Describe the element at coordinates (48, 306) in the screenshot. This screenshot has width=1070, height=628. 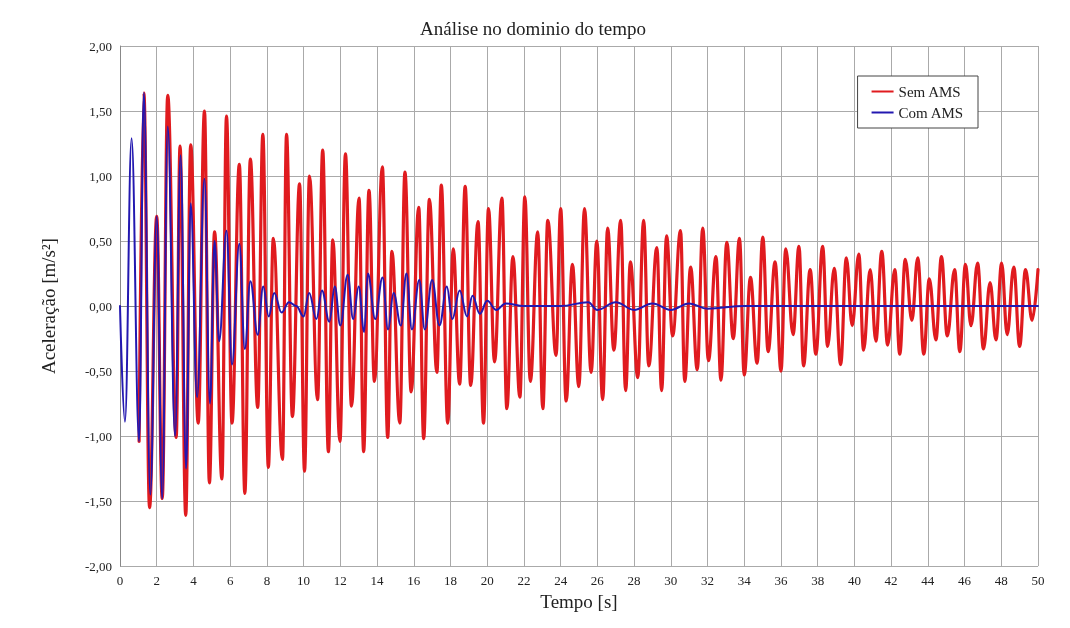
I see `y-axis-title: Aceleração [m/s²]` at that location.